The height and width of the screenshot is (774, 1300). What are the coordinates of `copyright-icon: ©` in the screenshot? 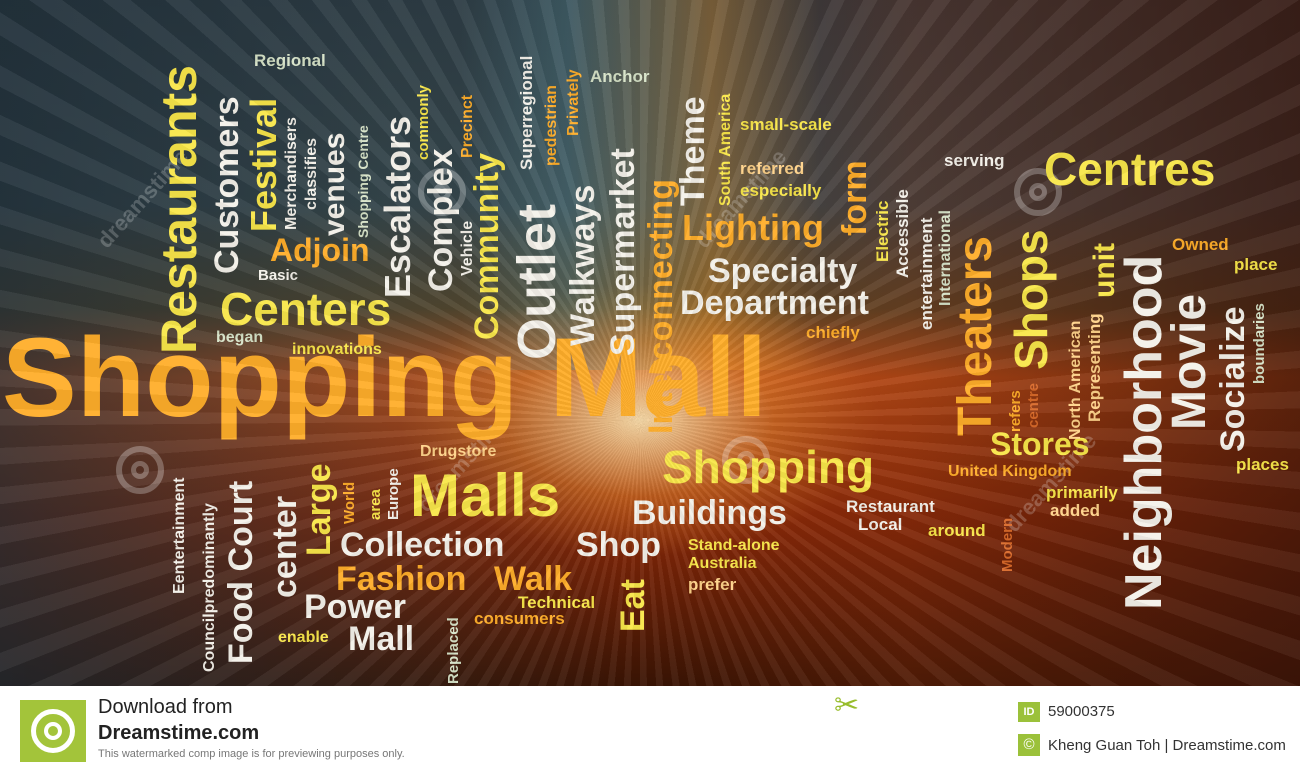 It's located at (1029, 745).